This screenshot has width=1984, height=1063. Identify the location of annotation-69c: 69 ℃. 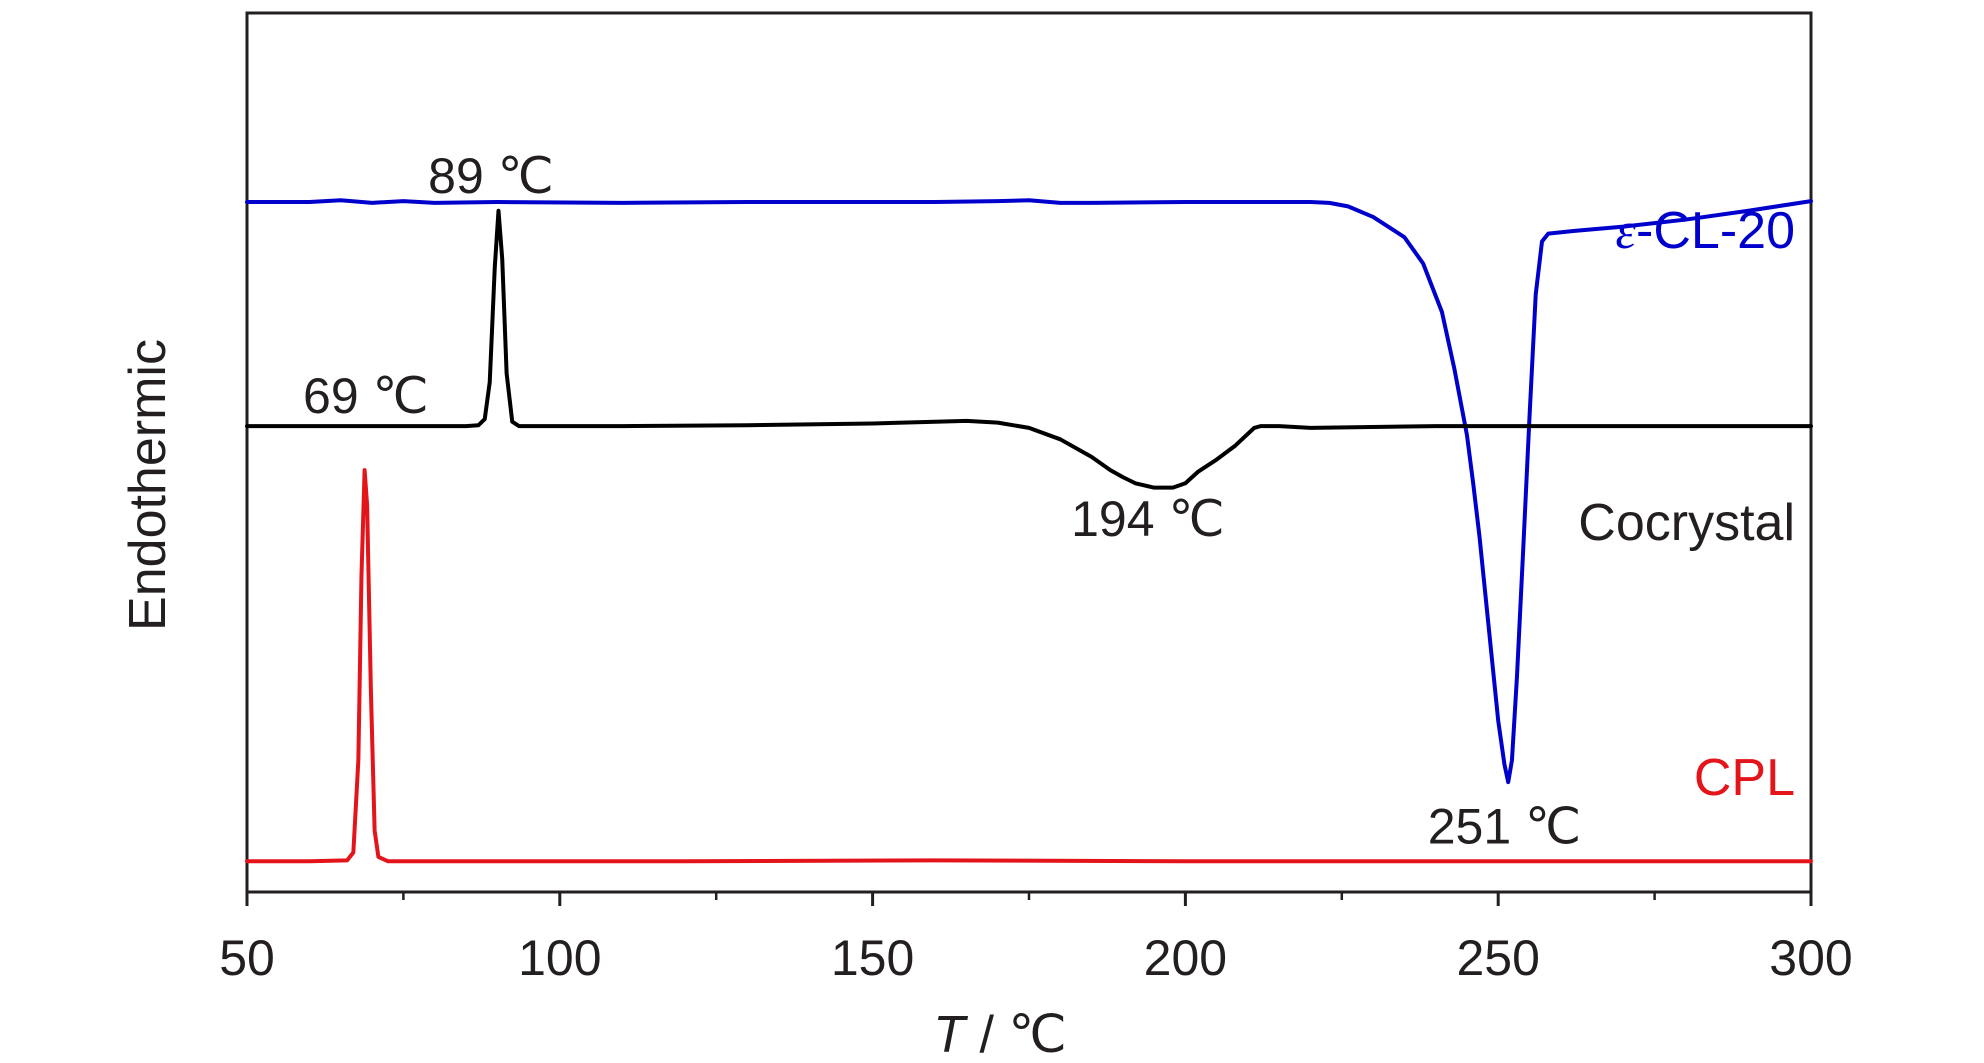
(366, 396).